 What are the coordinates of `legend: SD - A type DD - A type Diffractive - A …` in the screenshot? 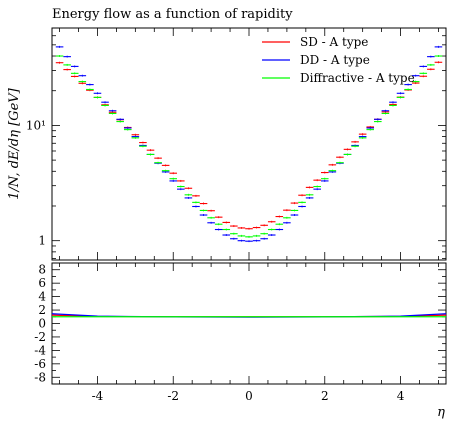 It's located at (338, 60).